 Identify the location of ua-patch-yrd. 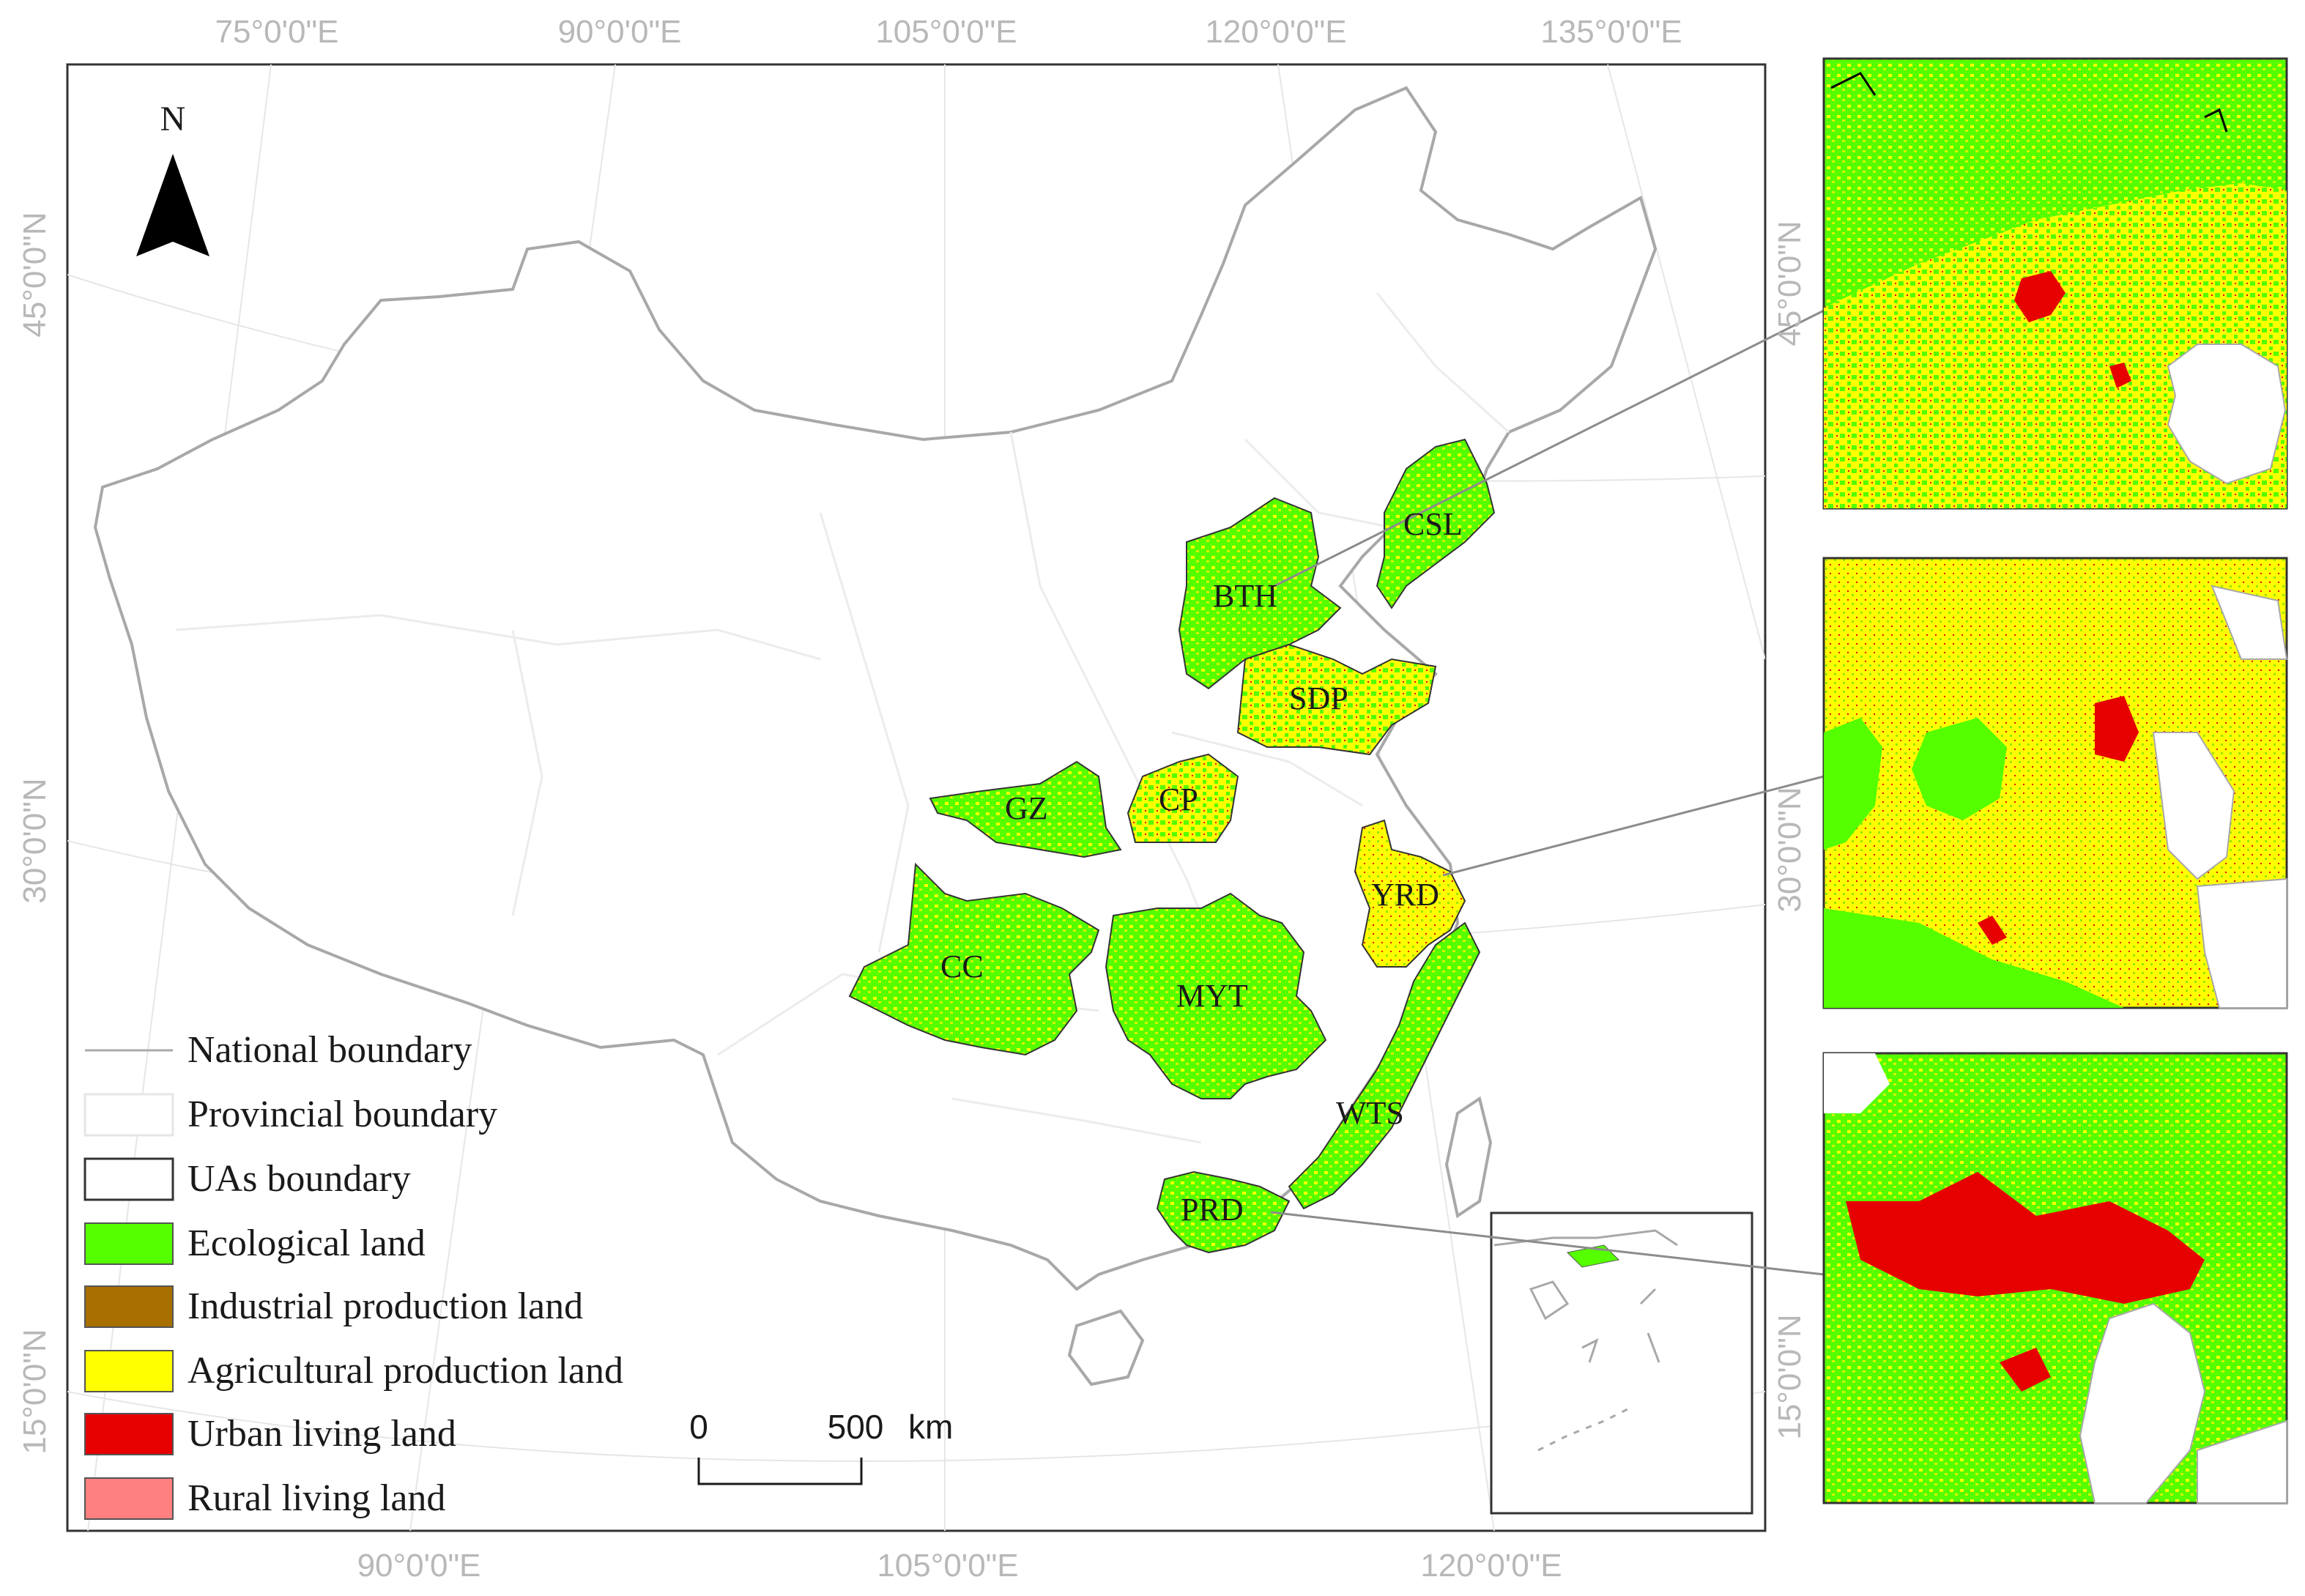
(1410, 894).